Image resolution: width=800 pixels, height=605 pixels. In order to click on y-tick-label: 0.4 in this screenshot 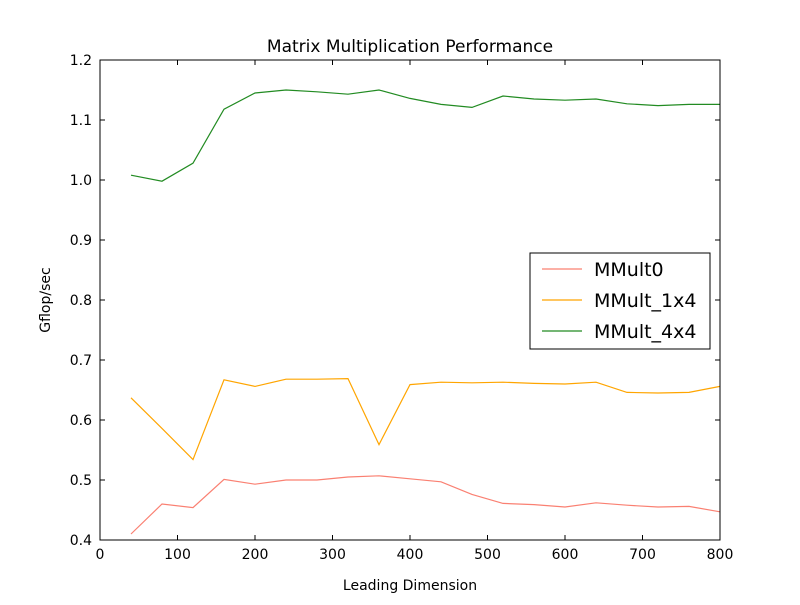, I will do `click(81, 541)`.